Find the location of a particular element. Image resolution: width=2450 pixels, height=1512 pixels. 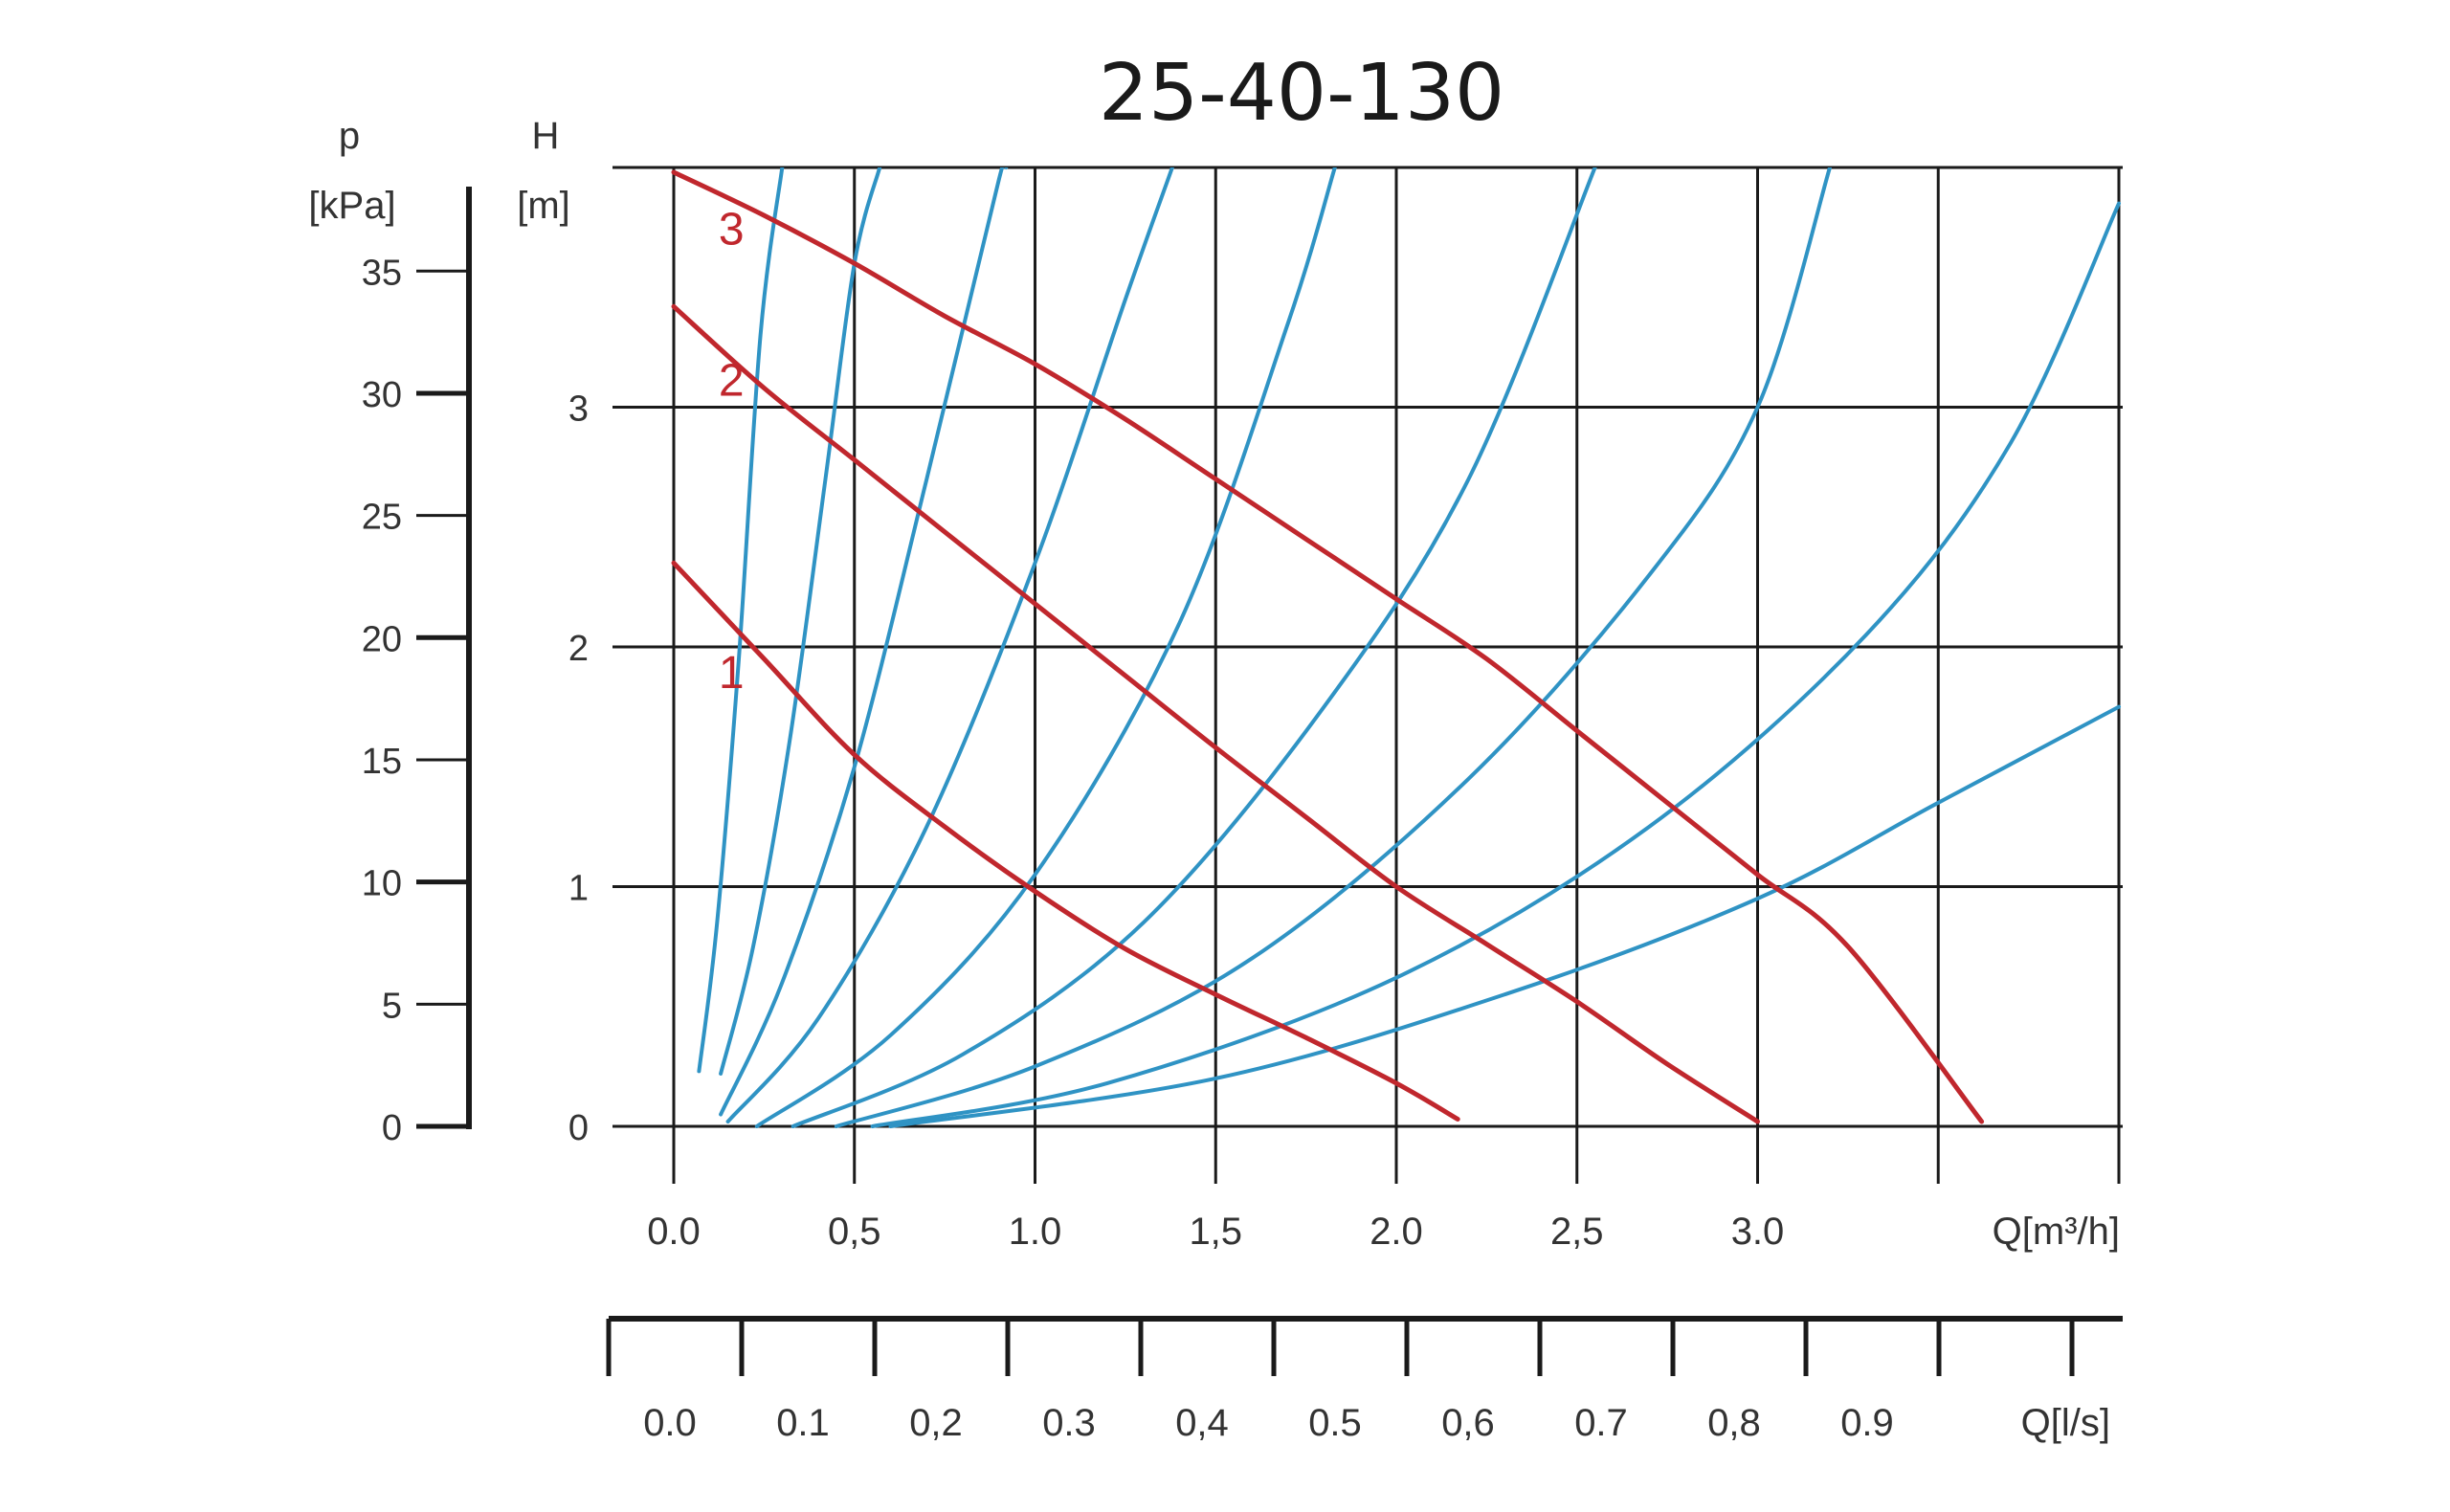

x2-tick-label: 0,4 is located at coordinates (1202, 1423).